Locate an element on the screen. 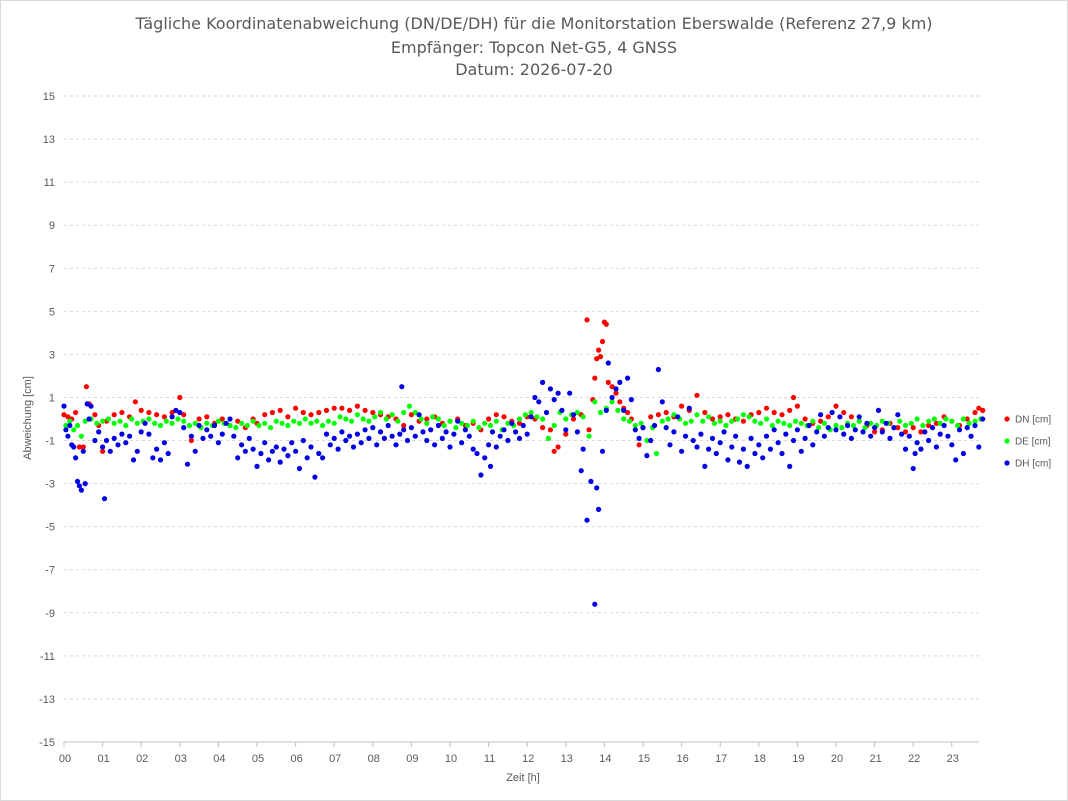 This screenshot has height=801, width=1068. legend-label: DH [cm] is located at coordinates (1033, 464).